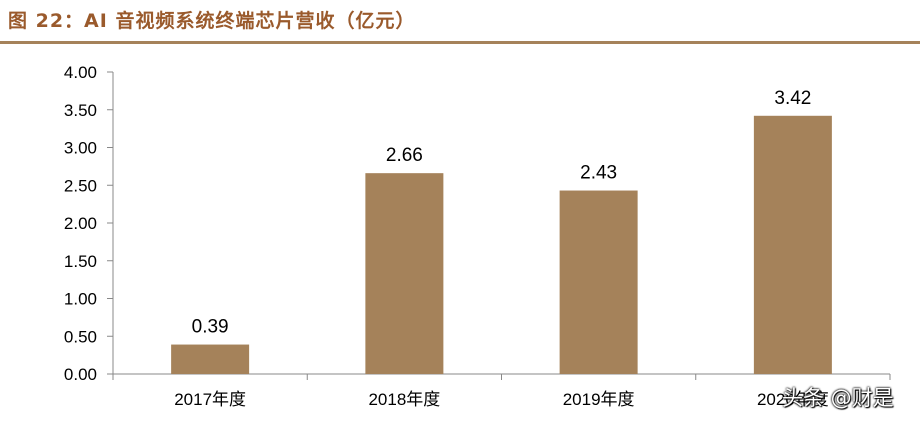  Describe the element at coordinates (80, 299) in the screenshot. I see `y-tick-label: 1.00` at that location.